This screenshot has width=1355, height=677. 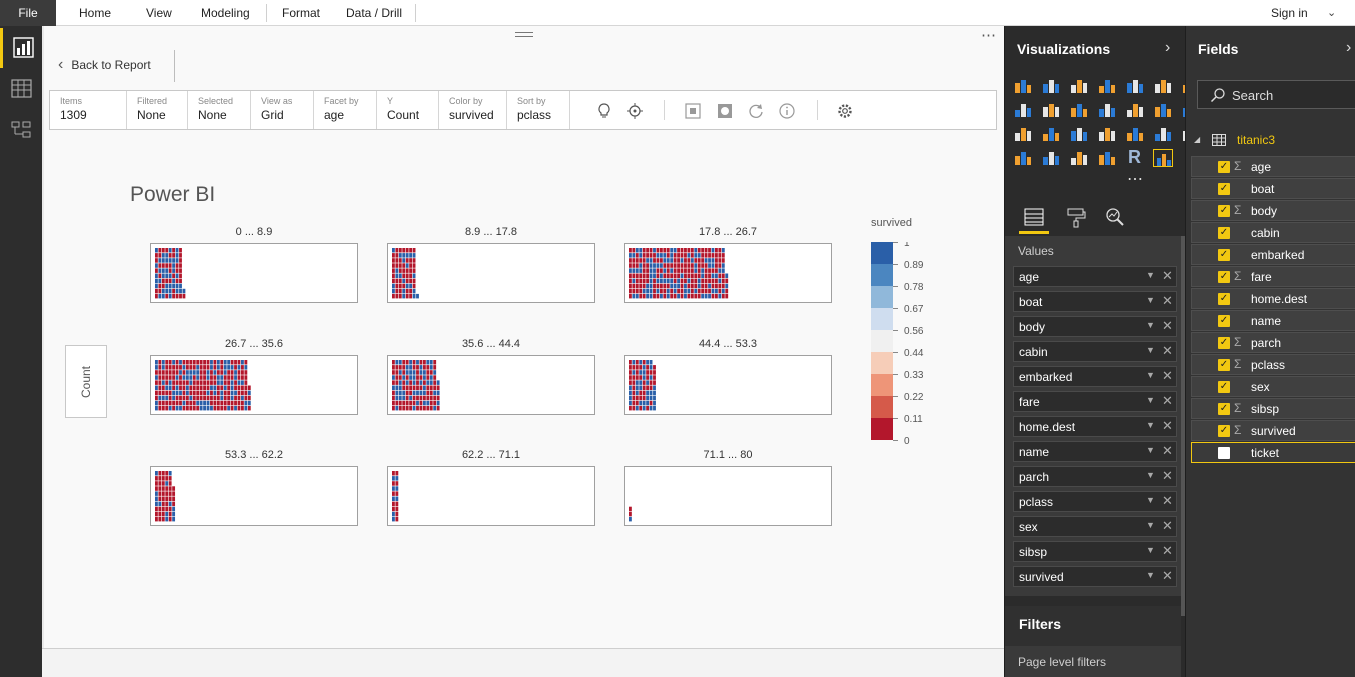 What do you see at coordinates (524, 34) in the screenshot?
I see `drag-handle` at bounding box center [524, 34].